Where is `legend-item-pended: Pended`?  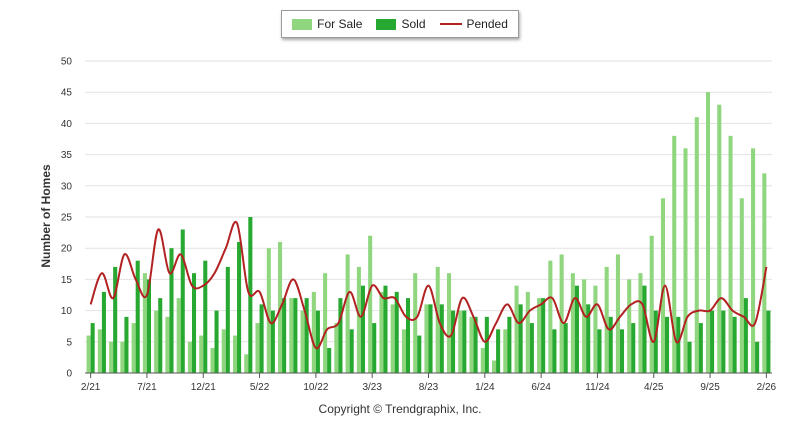
legend-item-pended: Pended is located at coordinates (473, 24).